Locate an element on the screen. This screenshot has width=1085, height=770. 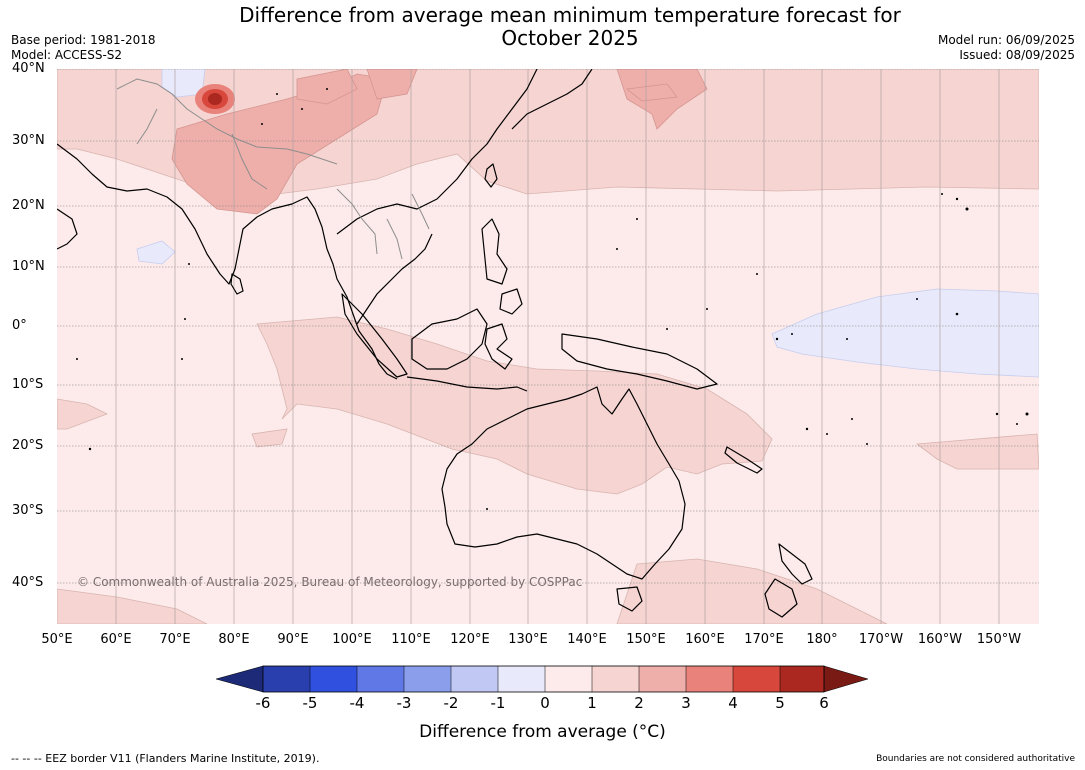
colorbar-tick-5: 5 is located at coordinates (780, 703).